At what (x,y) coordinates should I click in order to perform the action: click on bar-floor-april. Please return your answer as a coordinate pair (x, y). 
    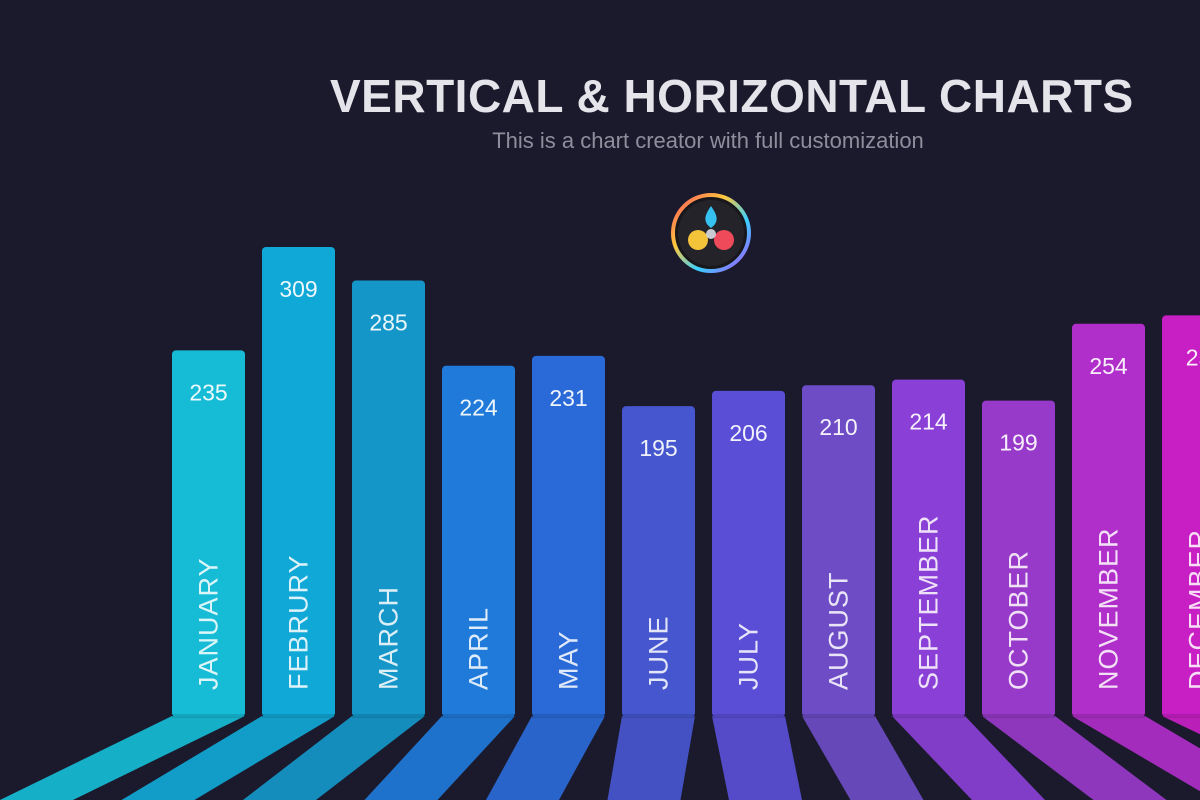
    Looking at the image, I should click on (439, 758).